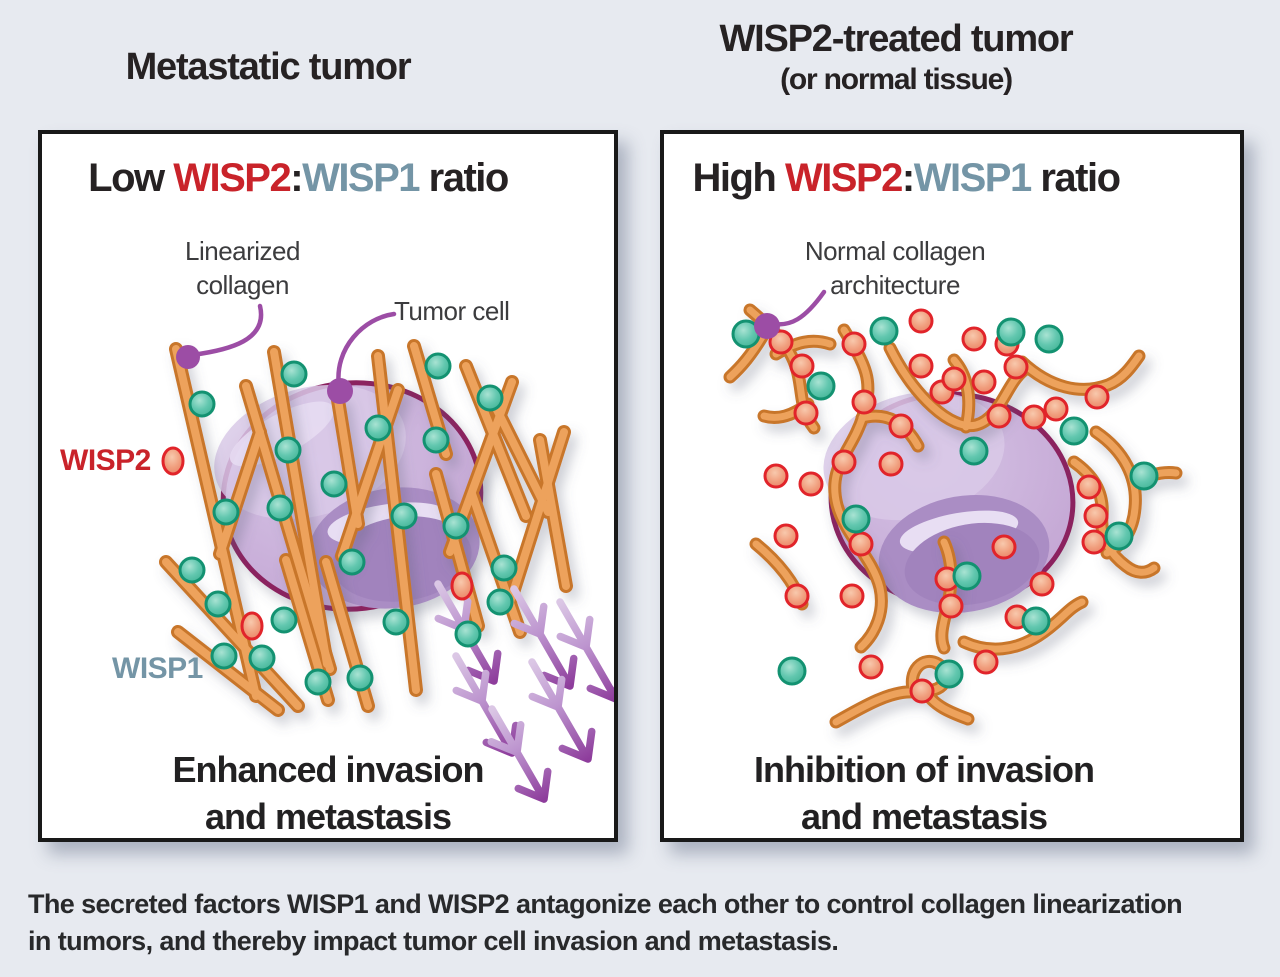  What do you see at coordinates (895, 251) in the screenshot?
I see `normal-collagen-label-line1: Normal collagen` at bounding box center [895, 251].